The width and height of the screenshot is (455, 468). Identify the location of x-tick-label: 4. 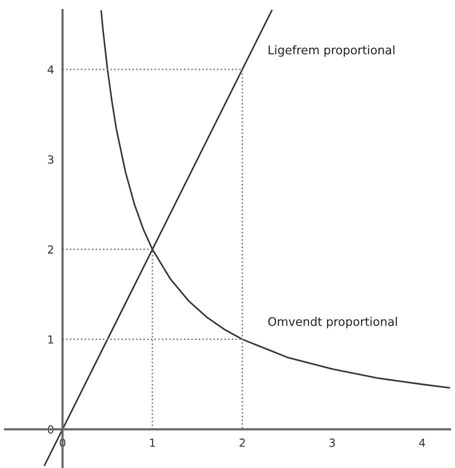
(422, 442).